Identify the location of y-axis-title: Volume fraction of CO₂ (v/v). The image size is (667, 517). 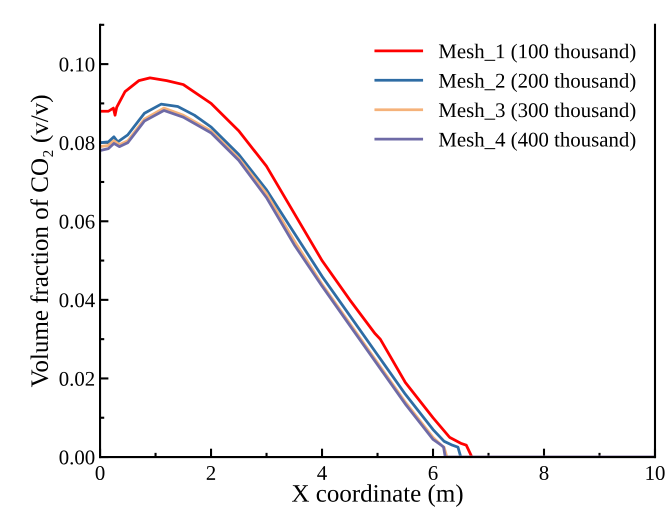
(42, 242).